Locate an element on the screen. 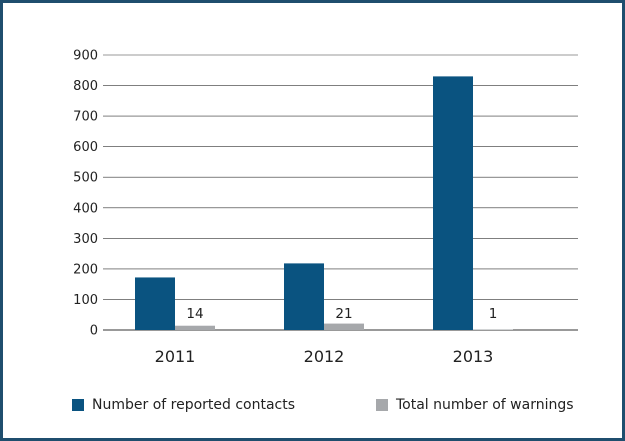  bar-contacts-2012 is located at coordinates (304, 296).